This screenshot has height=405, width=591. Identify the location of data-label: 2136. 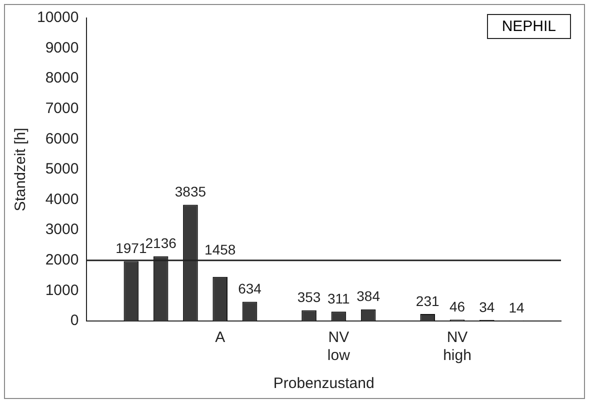
(161, 243).